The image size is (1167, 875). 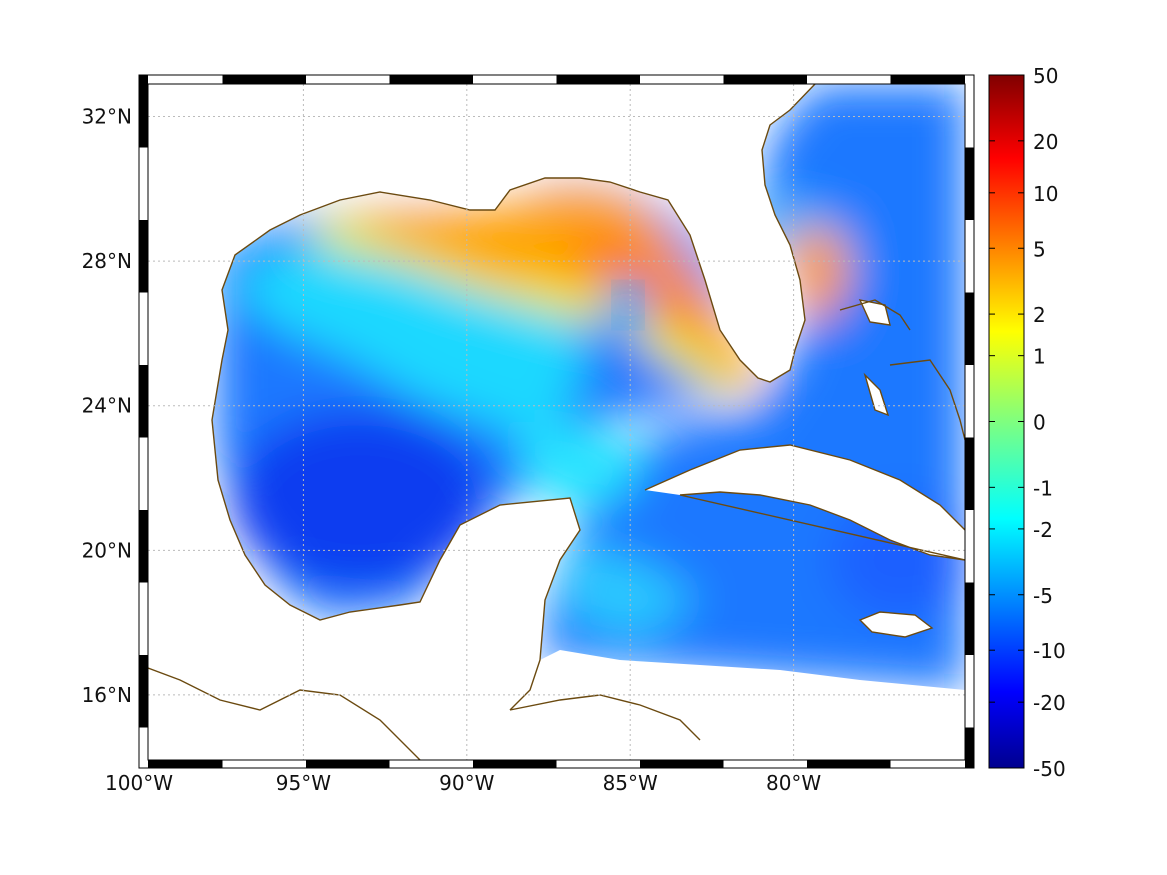 I want to click on colorbar-tick-label-3: 5, so click(x=1039, y=249).